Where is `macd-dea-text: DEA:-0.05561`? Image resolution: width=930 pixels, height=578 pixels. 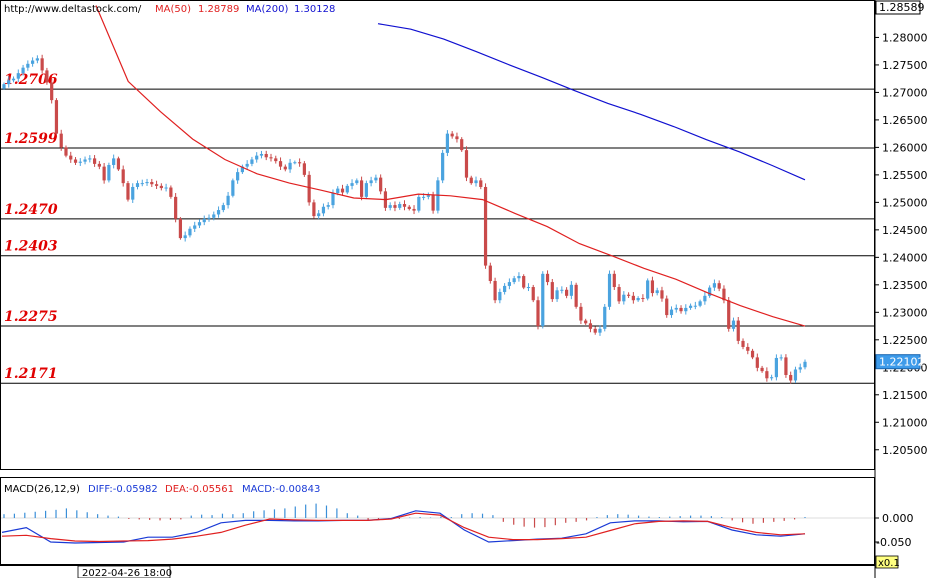 macd-dea-text: DEA:-0.05561 is located at coordinates (199, 489).